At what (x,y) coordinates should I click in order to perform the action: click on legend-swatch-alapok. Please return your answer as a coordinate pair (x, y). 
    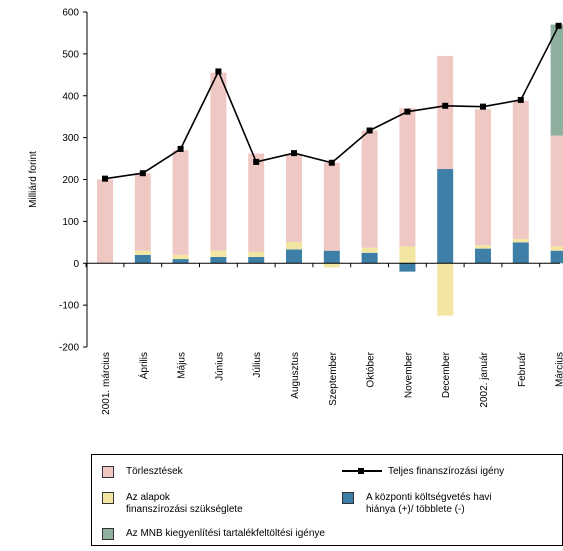
    Looking at the image, I should click on (108, 498).